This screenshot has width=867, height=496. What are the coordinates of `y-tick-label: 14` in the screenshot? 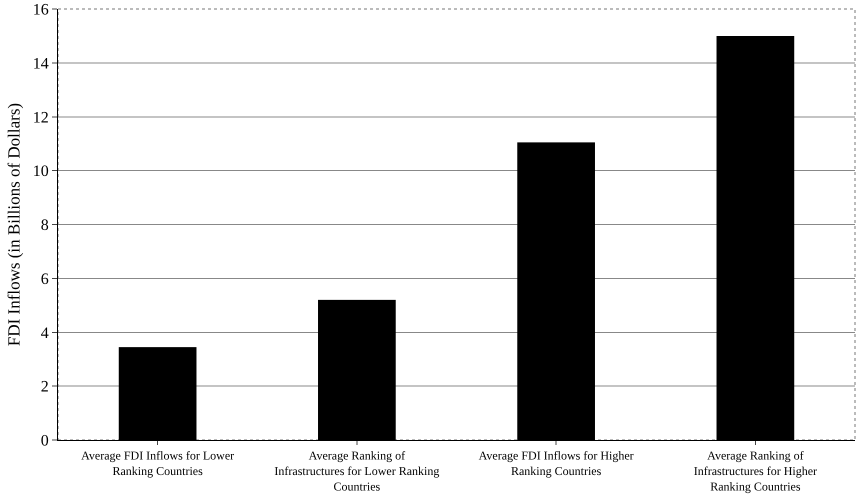 It's located at (40, 63).